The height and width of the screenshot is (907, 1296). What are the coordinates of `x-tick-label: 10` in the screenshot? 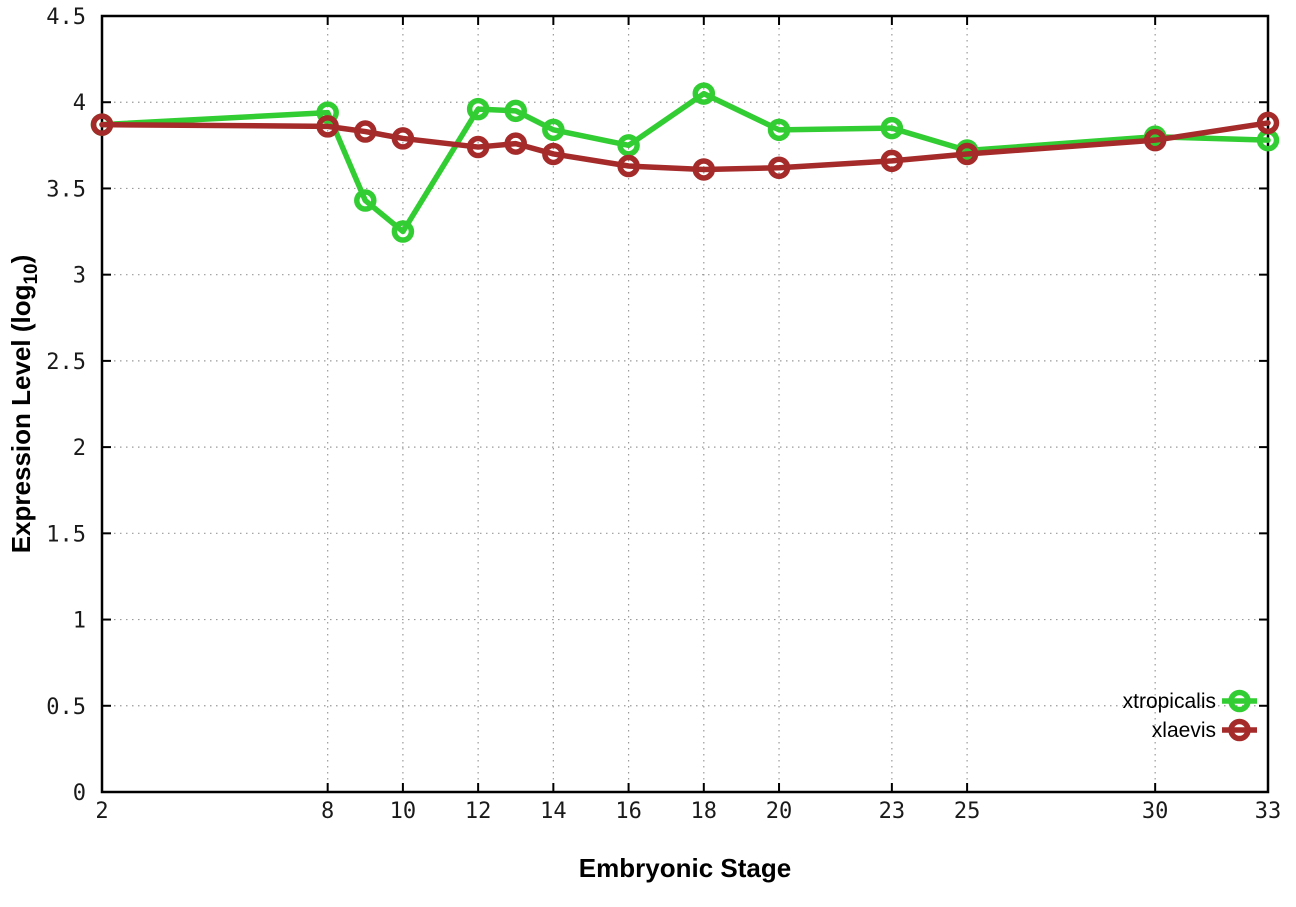 It's located at (403, 811).